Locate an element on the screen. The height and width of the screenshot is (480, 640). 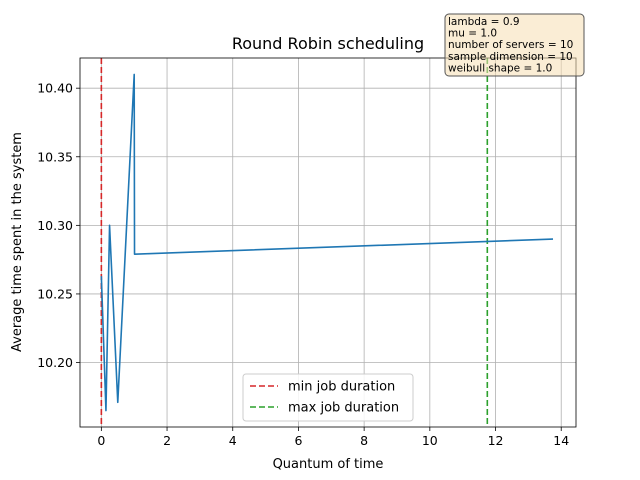
parameter-line: number of servers = 10 is located at coordinates (510, 45).